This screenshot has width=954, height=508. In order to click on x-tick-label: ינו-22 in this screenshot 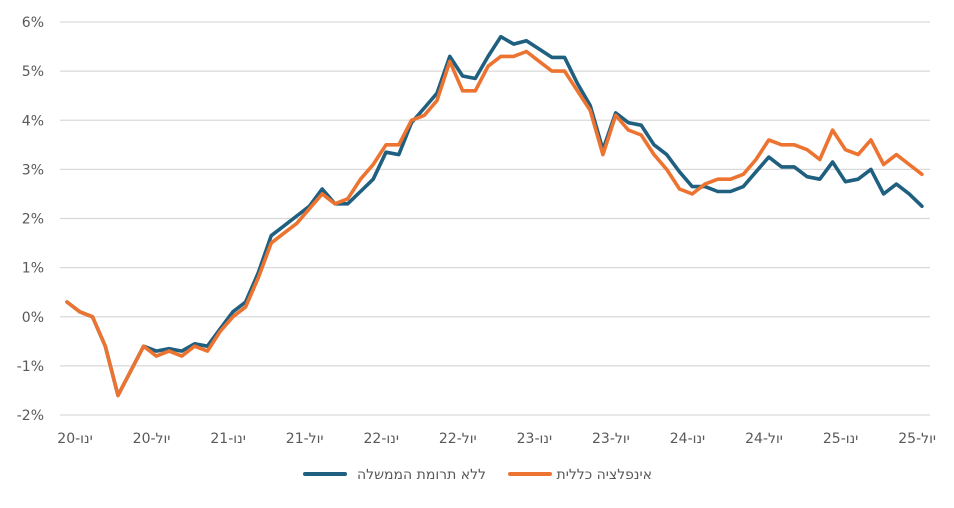, I will do `click(381, 439)`.